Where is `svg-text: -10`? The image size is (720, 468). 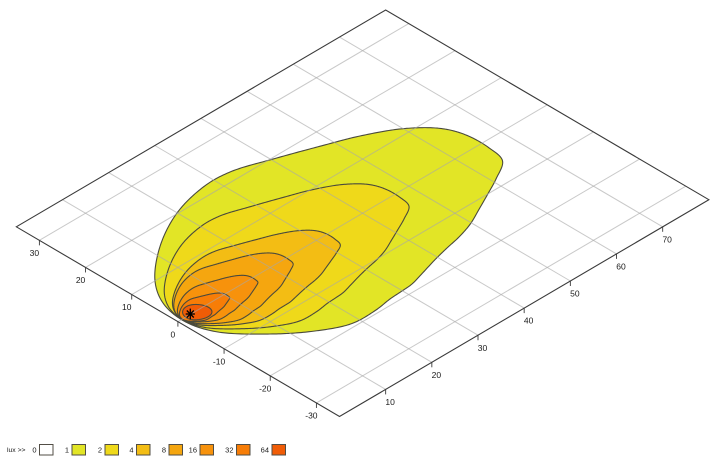 svg-text: -10 is located at coordinates (219, 361).